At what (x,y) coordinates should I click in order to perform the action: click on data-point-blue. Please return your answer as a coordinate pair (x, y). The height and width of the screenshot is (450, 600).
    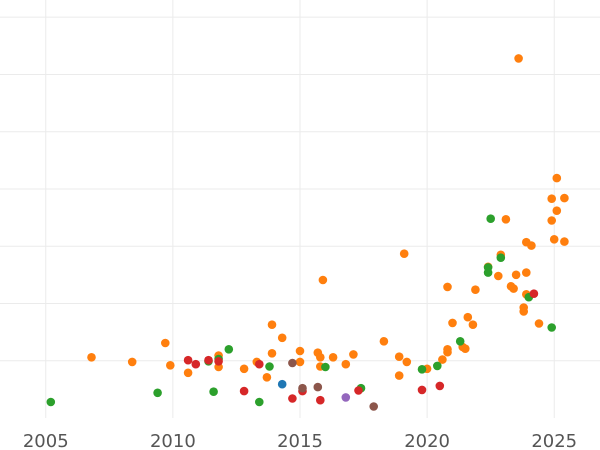
    Looking at the image, I should click on (282, 384).